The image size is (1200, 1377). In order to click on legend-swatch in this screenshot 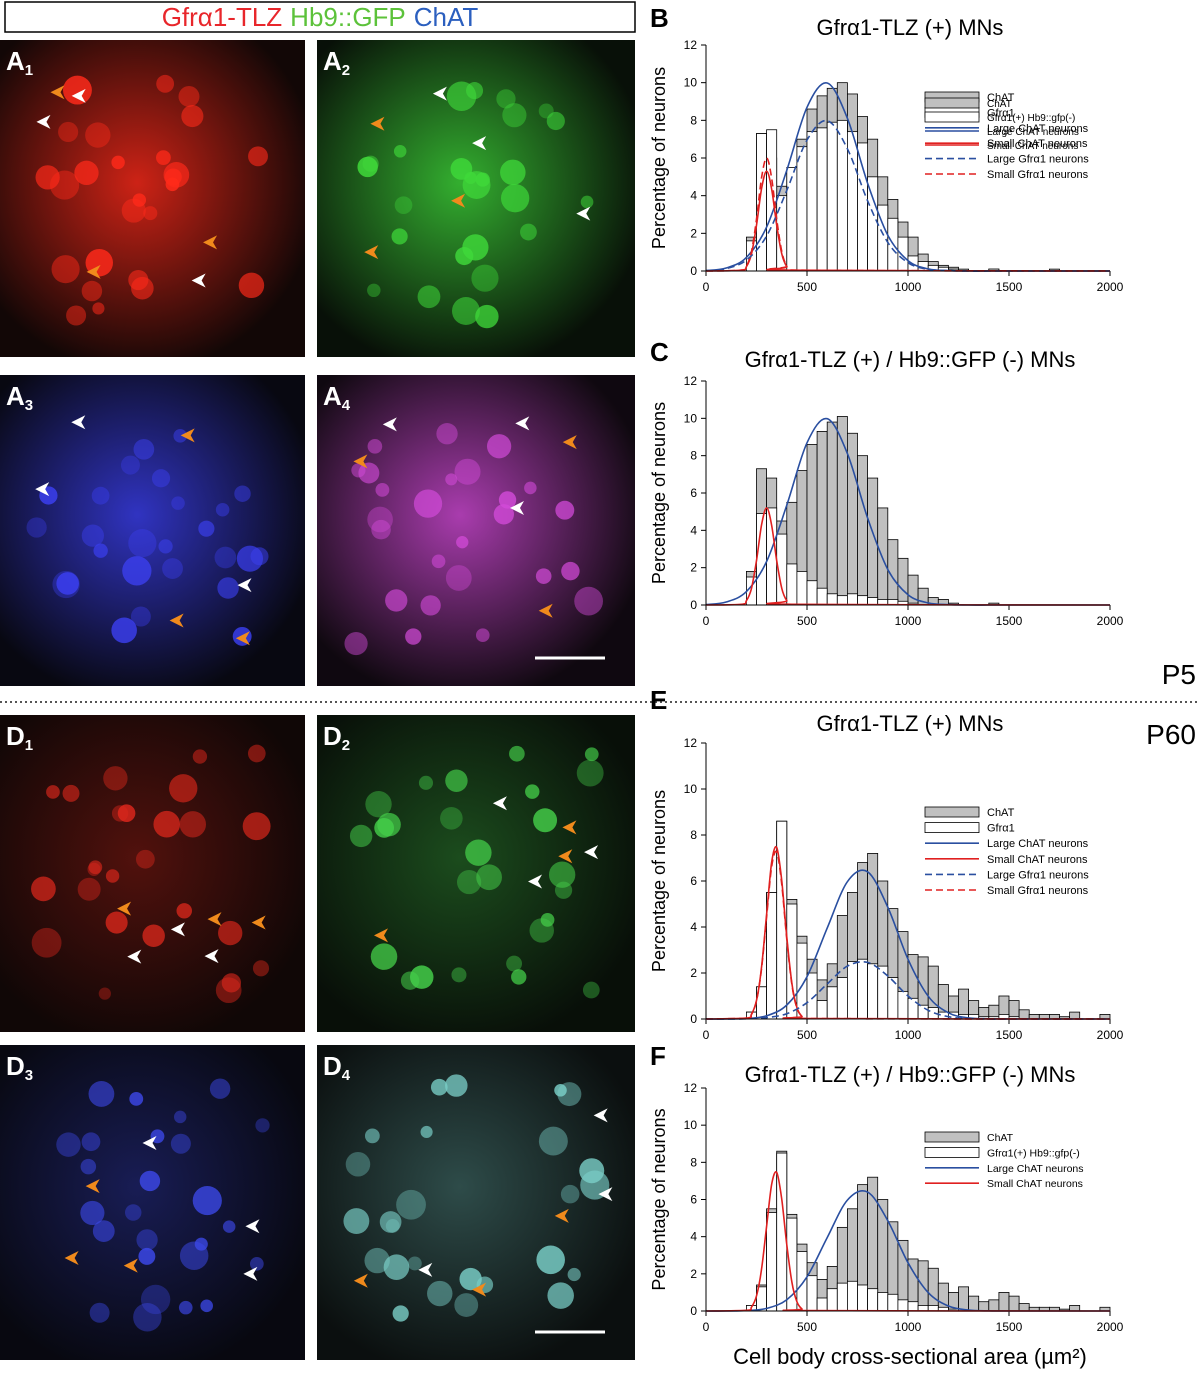, I will do `click(952, 1137)`.